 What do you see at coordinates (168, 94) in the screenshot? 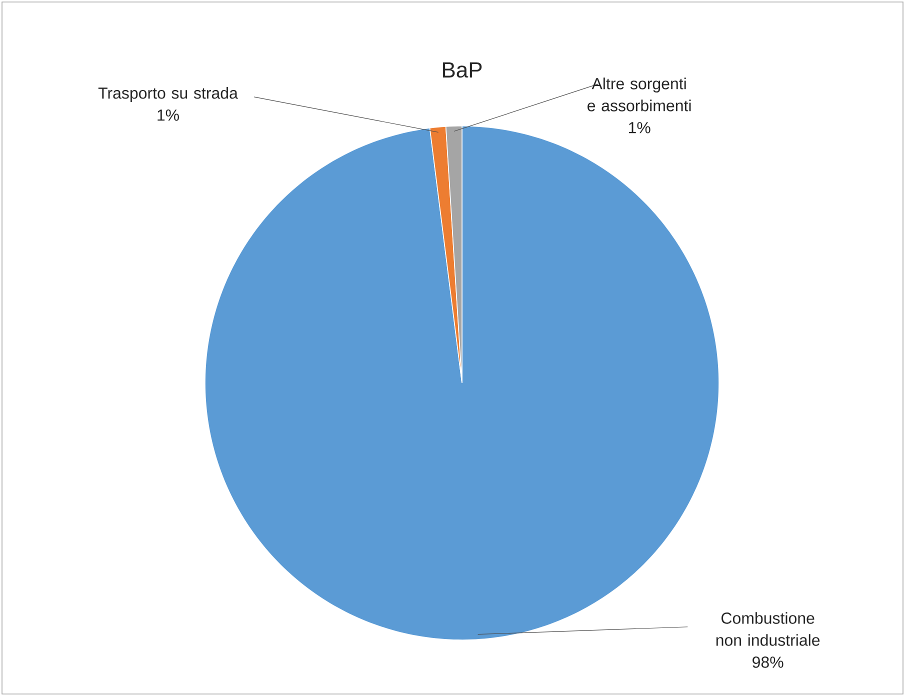
I see `slice-label: Trasporto su strada` at bounding box center [168, 94].